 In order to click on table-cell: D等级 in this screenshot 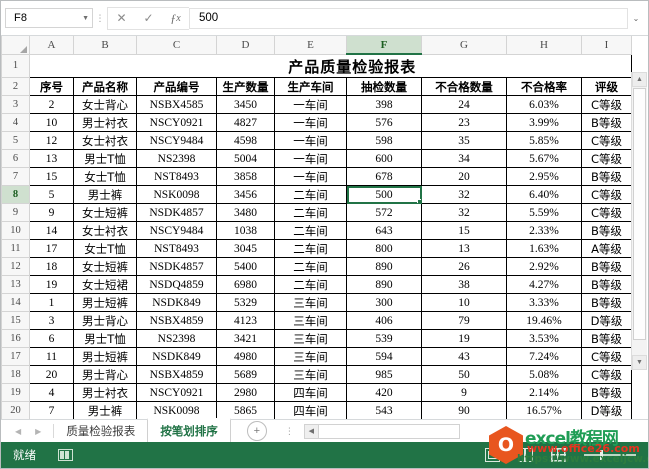, I will do `click(606, 410)`.